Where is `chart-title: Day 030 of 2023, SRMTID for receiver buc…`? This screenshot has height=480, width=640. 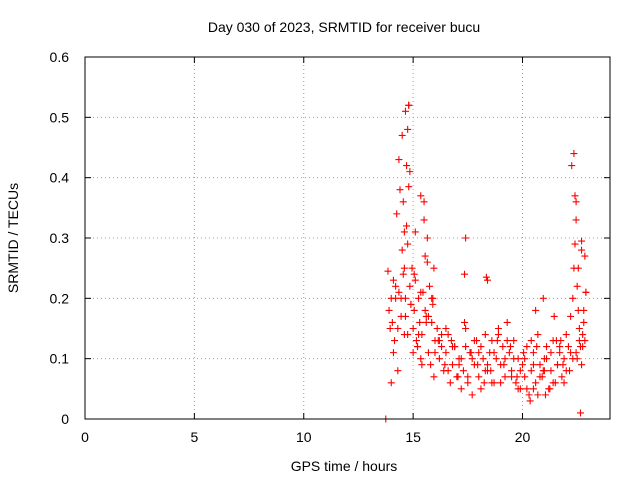
chart-title: Day 030 of 2023, SRMTID for receiver buc… is located at coordinates (344, 27).